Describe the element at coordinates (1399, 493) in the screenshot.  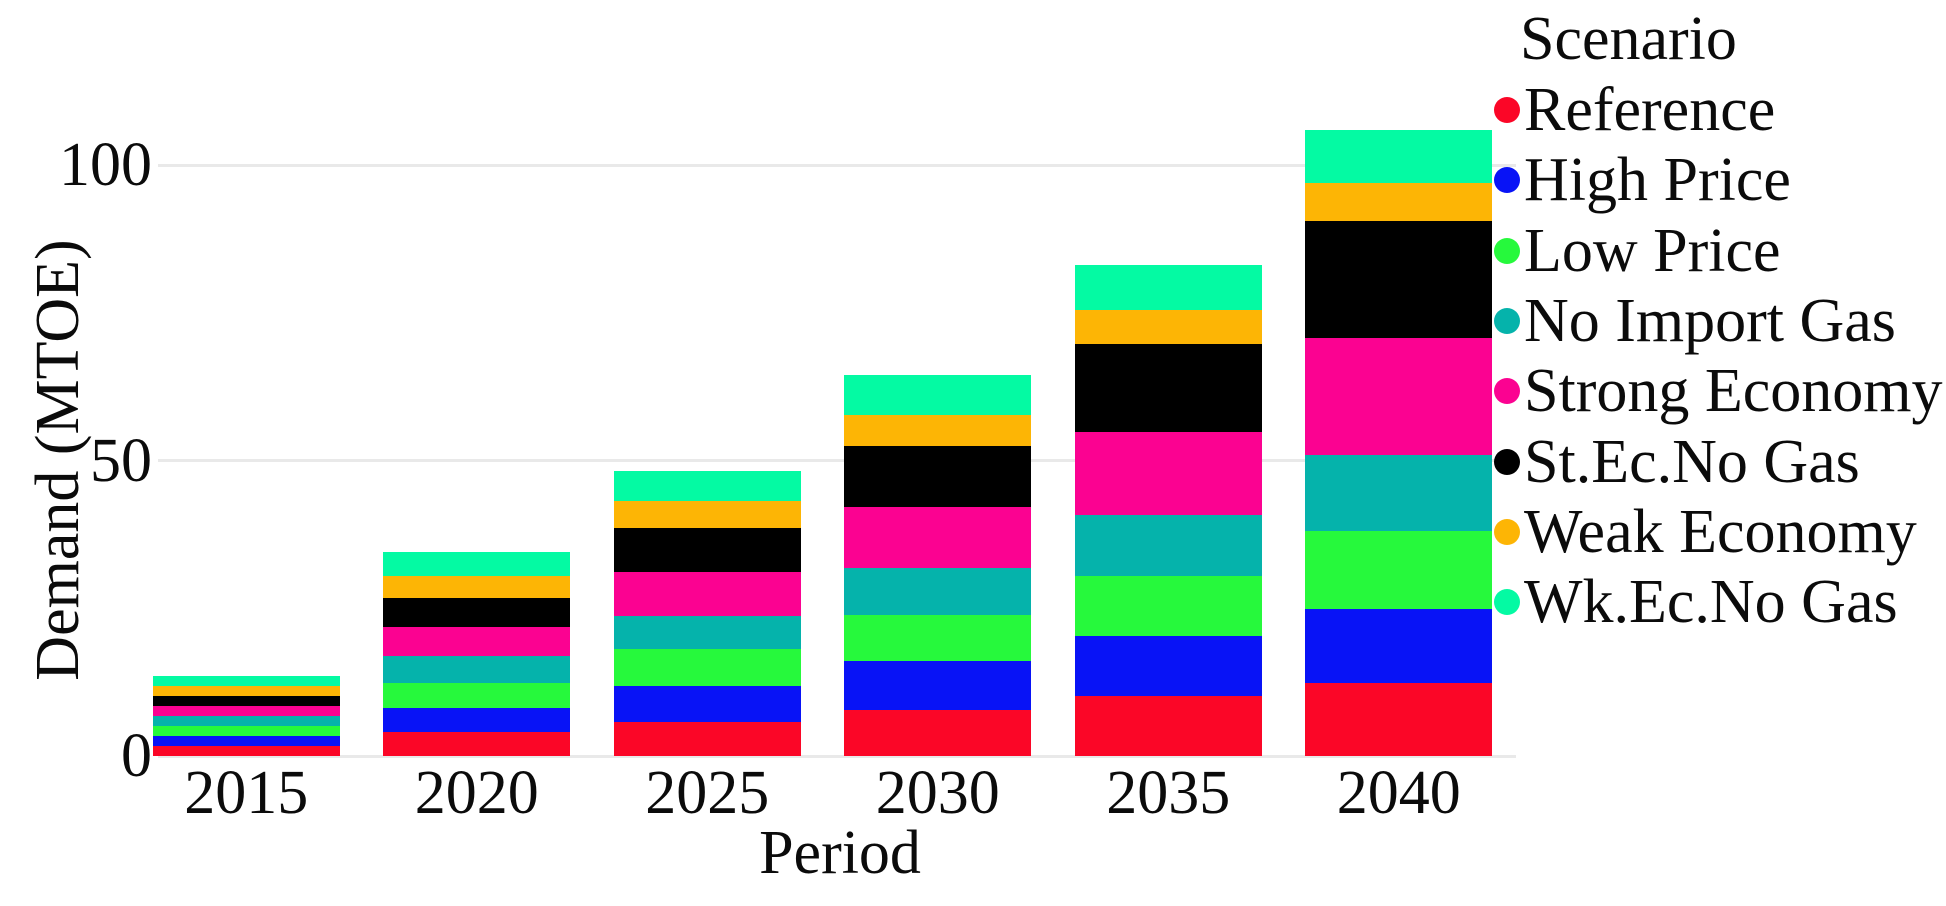
I see `bar-segment-no-import-gas-2040` at that location.